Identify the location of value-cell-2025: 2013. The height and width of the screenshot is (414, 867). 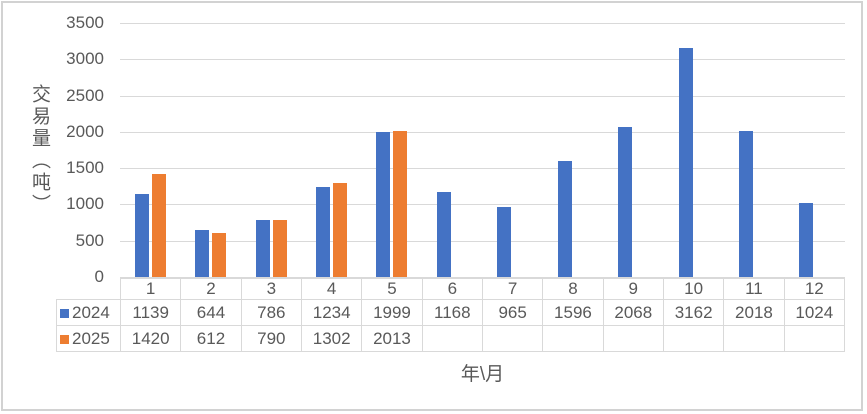
(392, 338).